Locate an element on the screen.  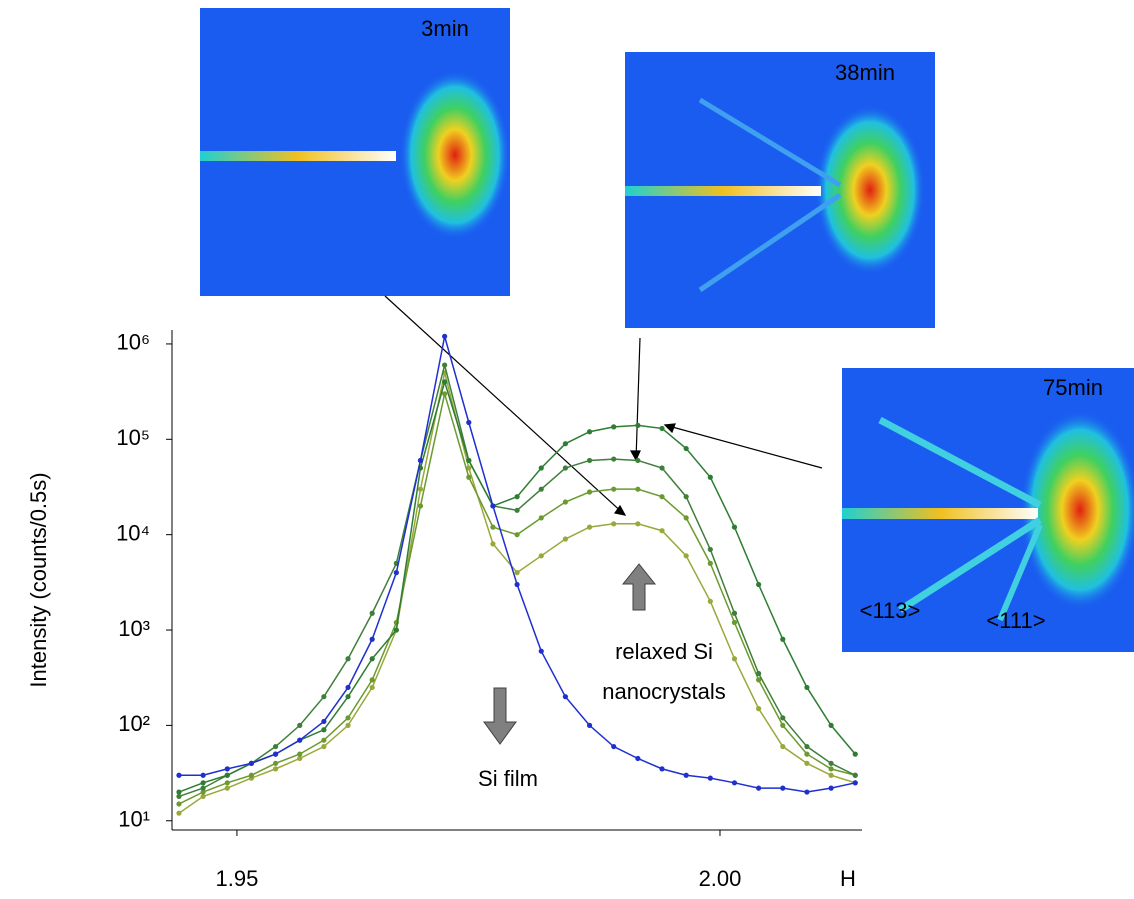
annotation: nanocrystals is located at coordinates (664, 691).